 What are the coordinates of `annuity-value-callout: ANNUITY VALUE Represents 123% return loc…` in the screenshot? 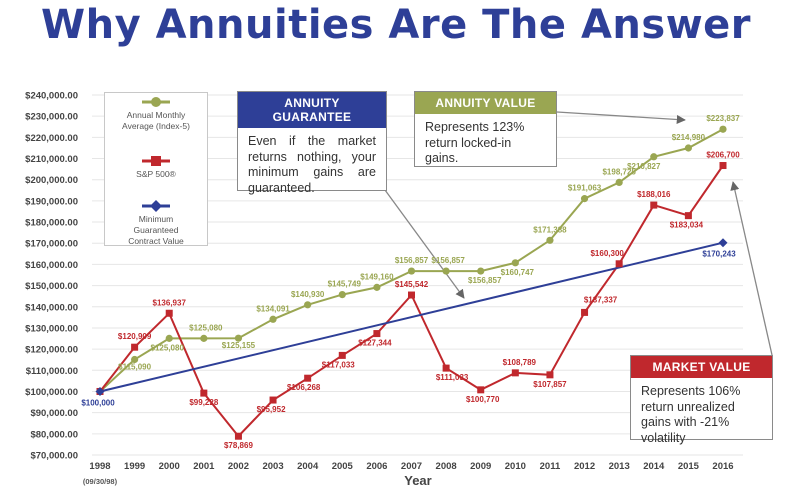 It's located at (485, 129).